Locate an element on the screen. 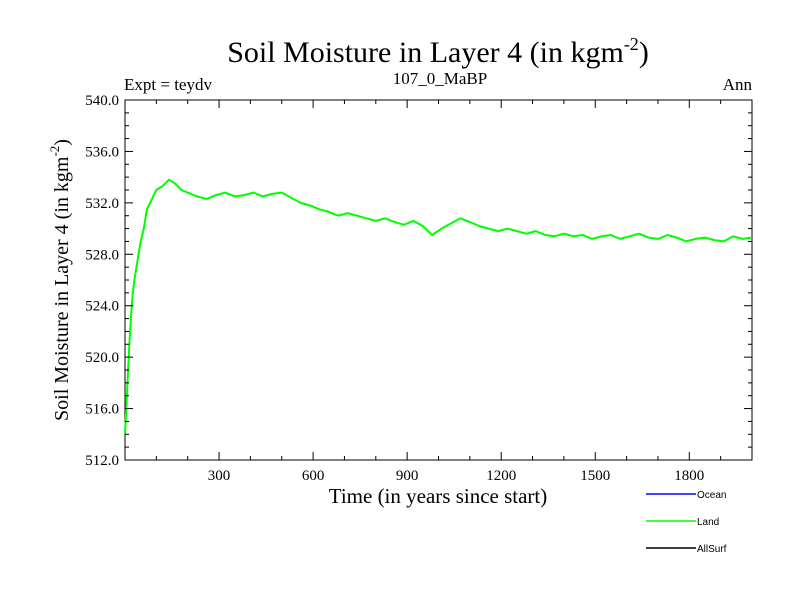  legend-label-land: Land is located at coordinates (708, 522).